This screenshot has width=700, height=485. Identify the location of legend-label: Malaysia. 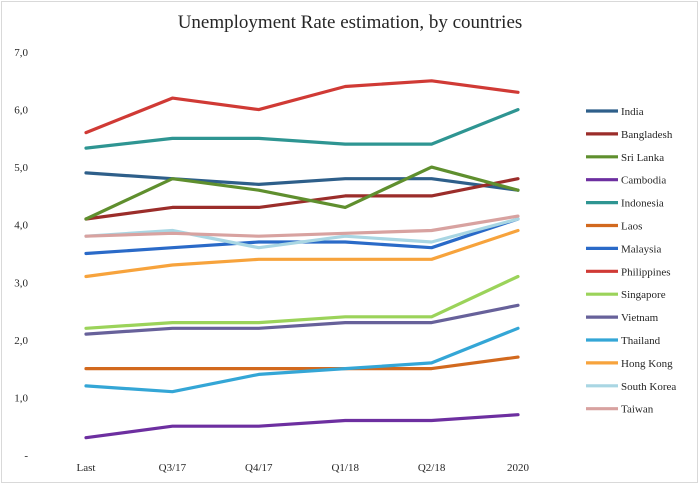
(641, 249).